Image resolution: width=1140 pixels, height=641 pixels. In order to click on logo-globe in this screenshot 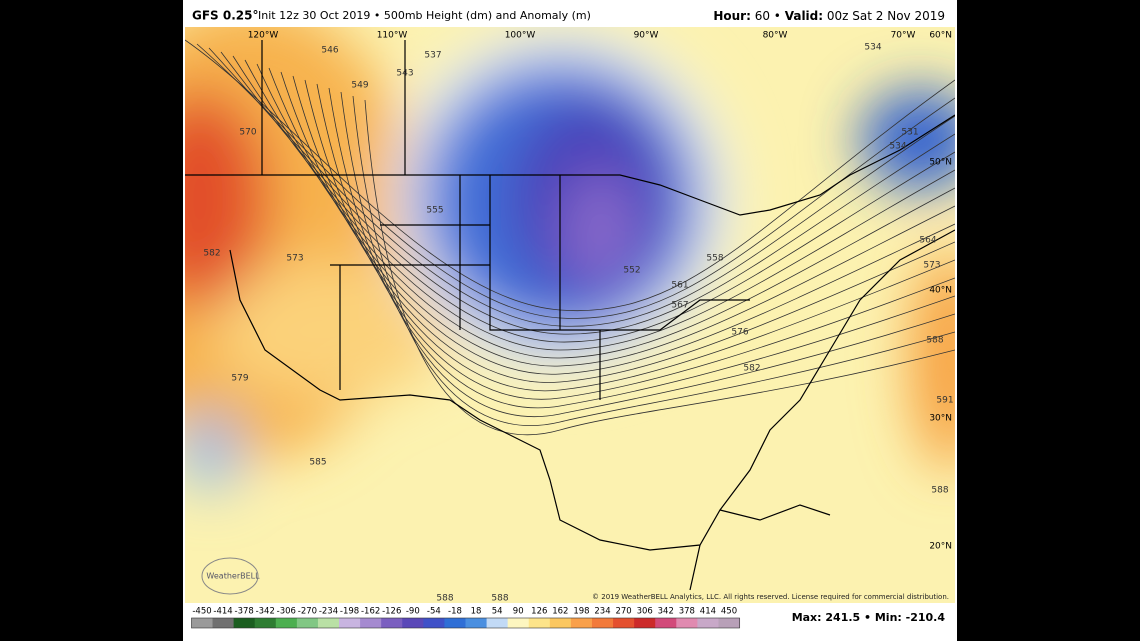, I will do `click(230, 576)`.